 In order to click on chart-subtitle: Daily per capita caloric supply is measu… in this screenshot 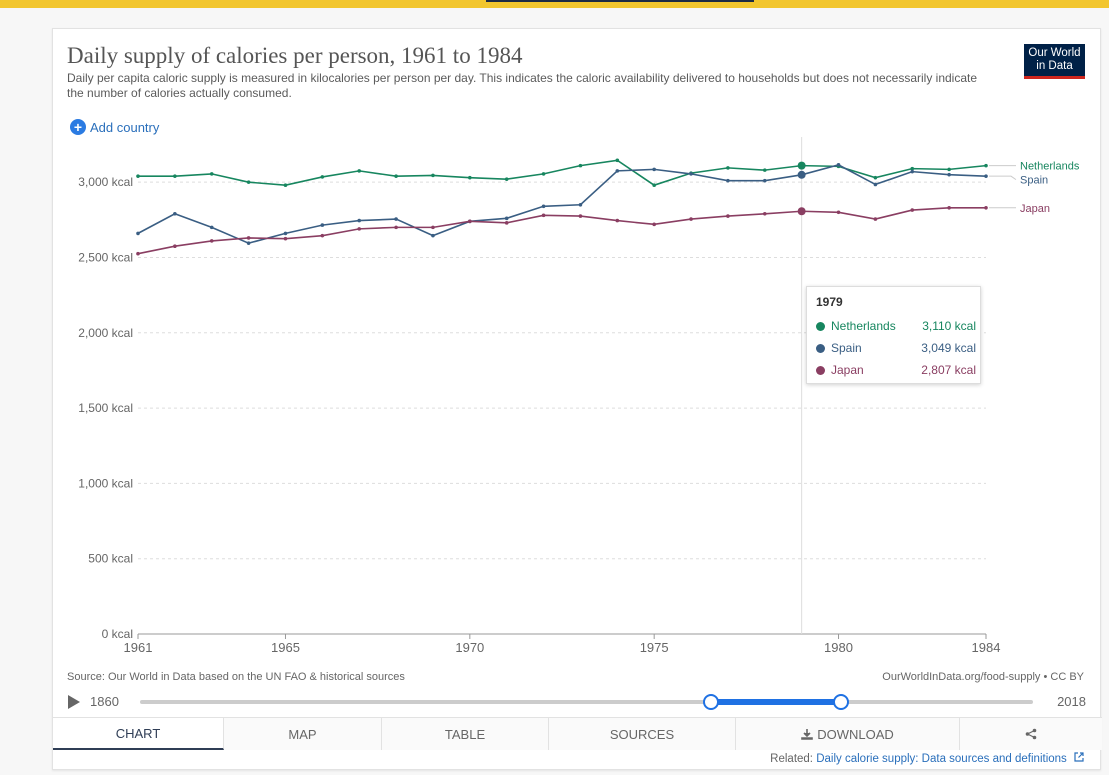, I will do `click(522, 85)`.